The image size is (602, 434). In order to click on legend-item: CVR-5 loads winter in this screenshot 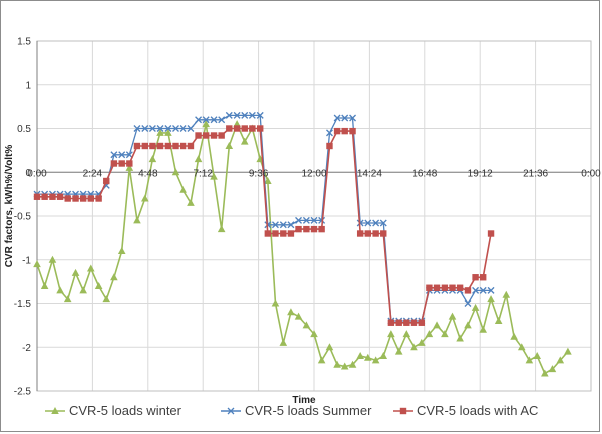, I will do `click(113, 410)`.